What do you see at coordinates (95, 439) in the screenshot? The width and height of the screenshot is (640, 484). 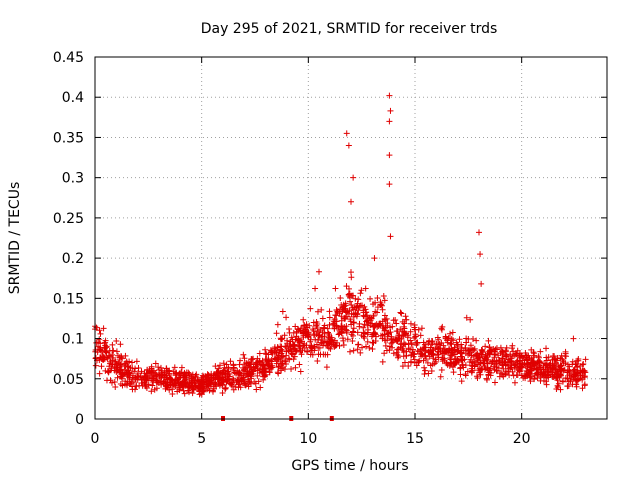 I see `x-tick-label: 0` at bounding box center [95, 439].